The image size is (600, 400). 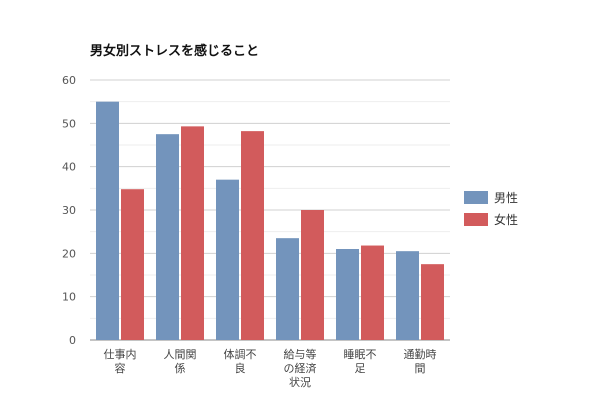 I want to click on y-tick-label: 0, so click(x=72, y=340).